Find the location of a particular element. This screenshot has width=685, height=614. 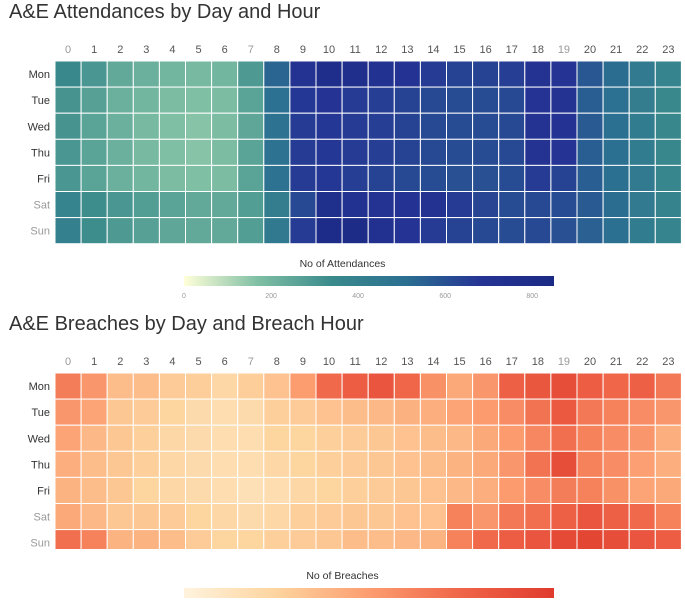

y-tick-label: Sun is located at coordinates (40, 543).